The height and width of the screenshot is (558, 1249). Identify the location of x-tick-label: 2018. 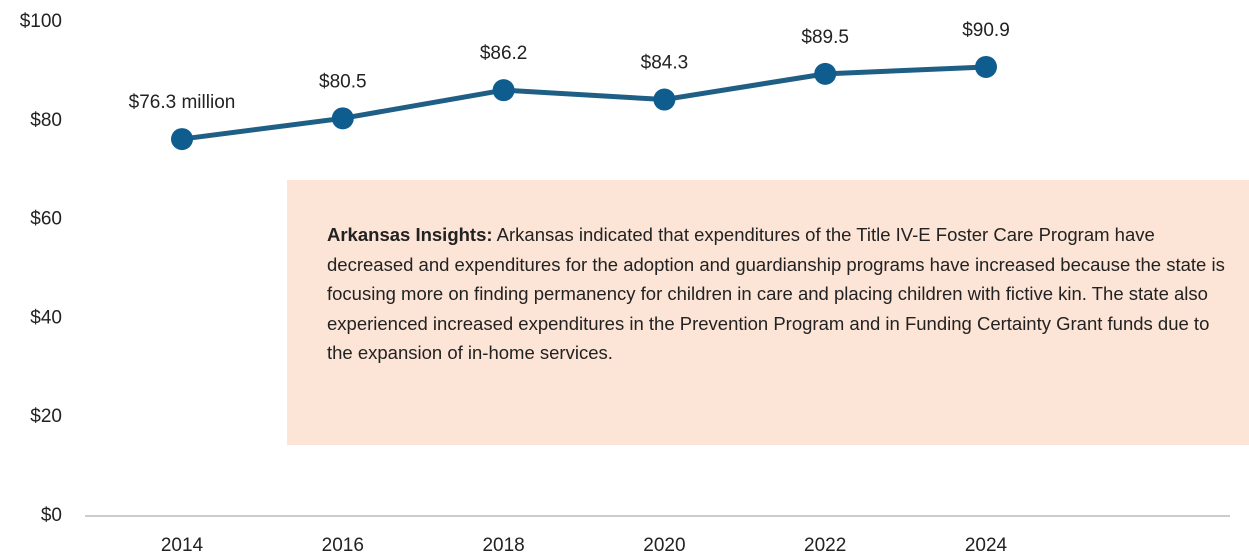
(503, 545).